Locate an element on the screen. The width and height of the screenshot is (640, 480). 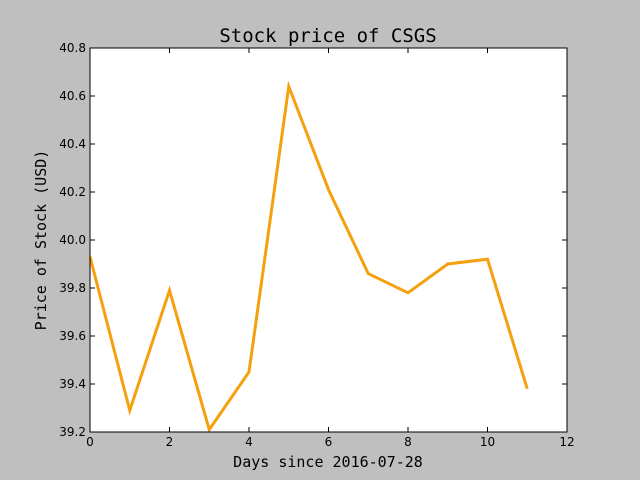
x-tick-label: 2 is located at coordinates (170, 442).